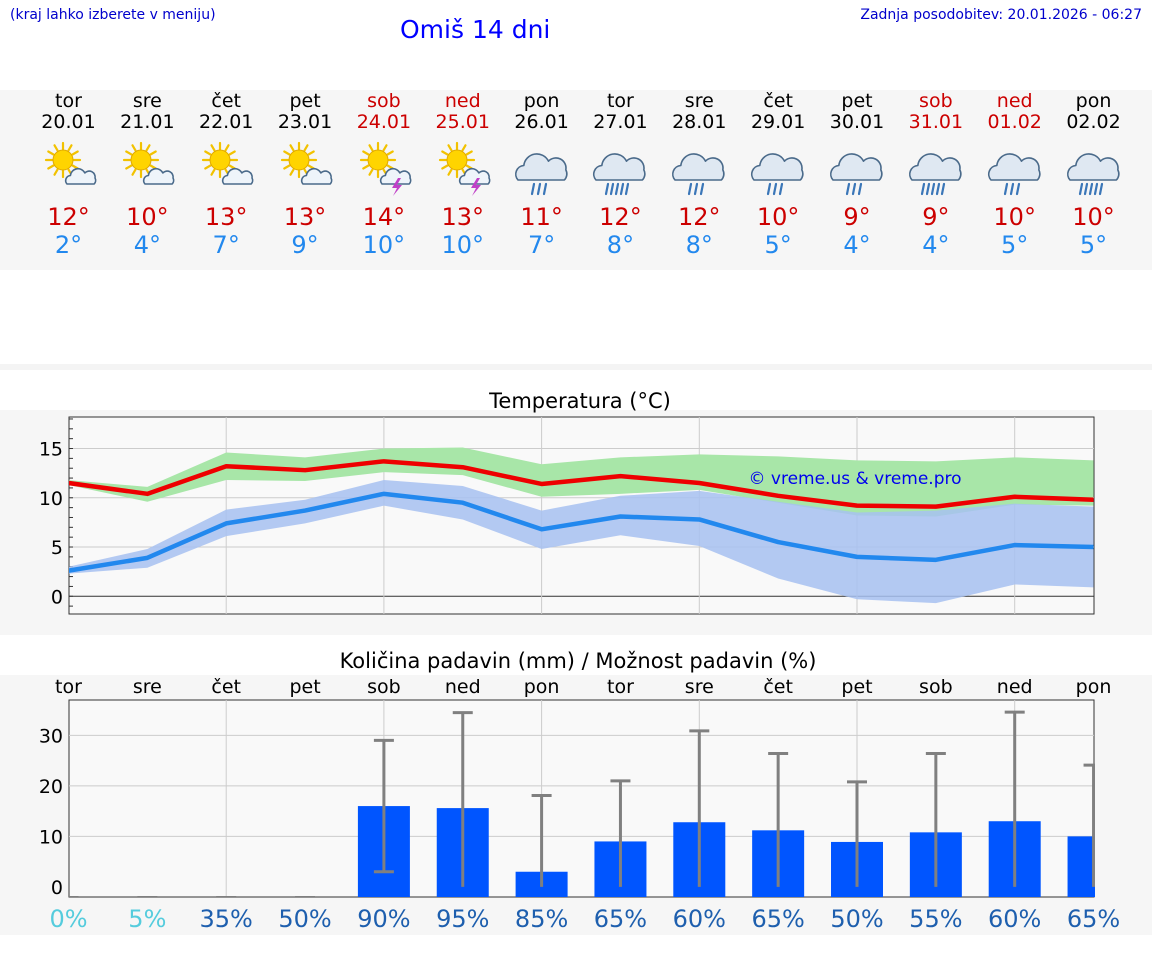 The image size is (1152, 975). I want to click on precip-probability: 35%, so click(226, 919).